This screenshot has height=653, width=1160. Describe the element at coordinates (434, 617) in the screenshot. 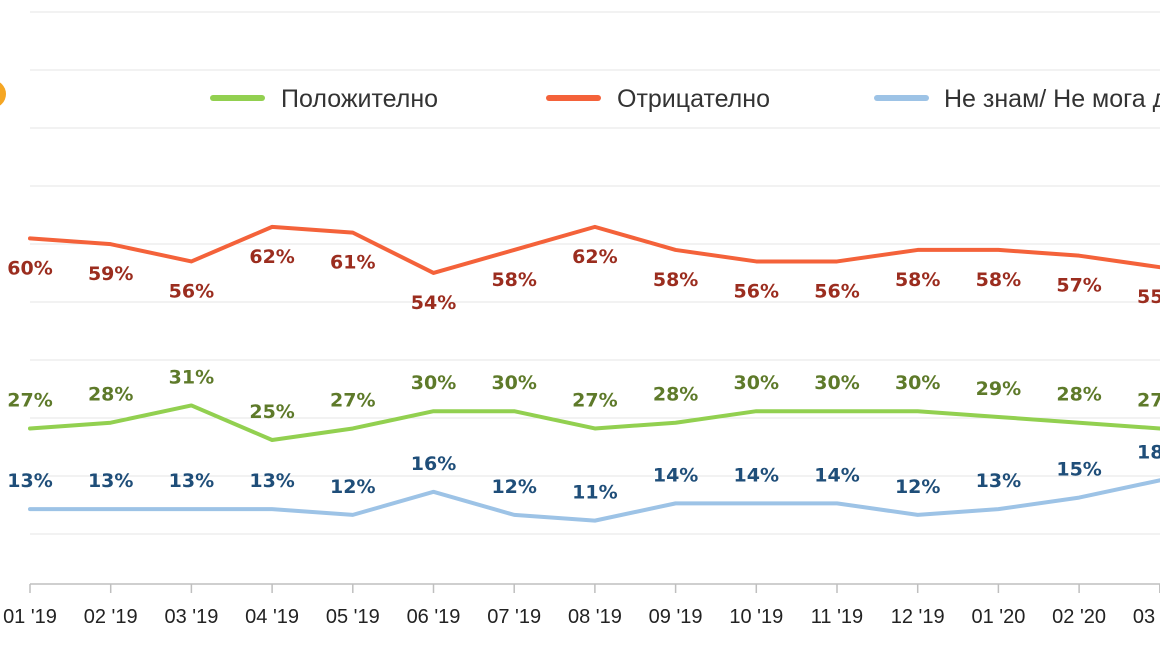

I see `x-tick-label: 06 '19` at that location.